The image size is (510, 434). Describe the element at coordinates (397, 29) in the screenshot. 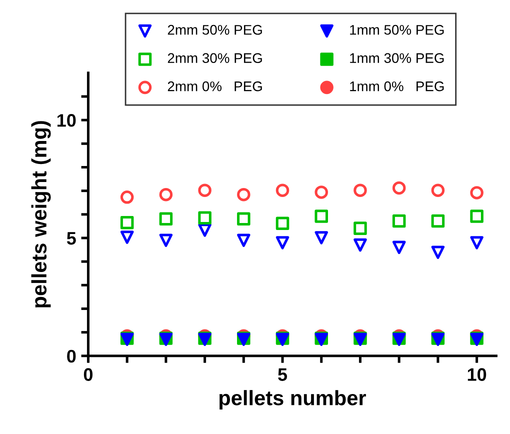

I see `legend-label: 1mm 50% PEG` at that location.